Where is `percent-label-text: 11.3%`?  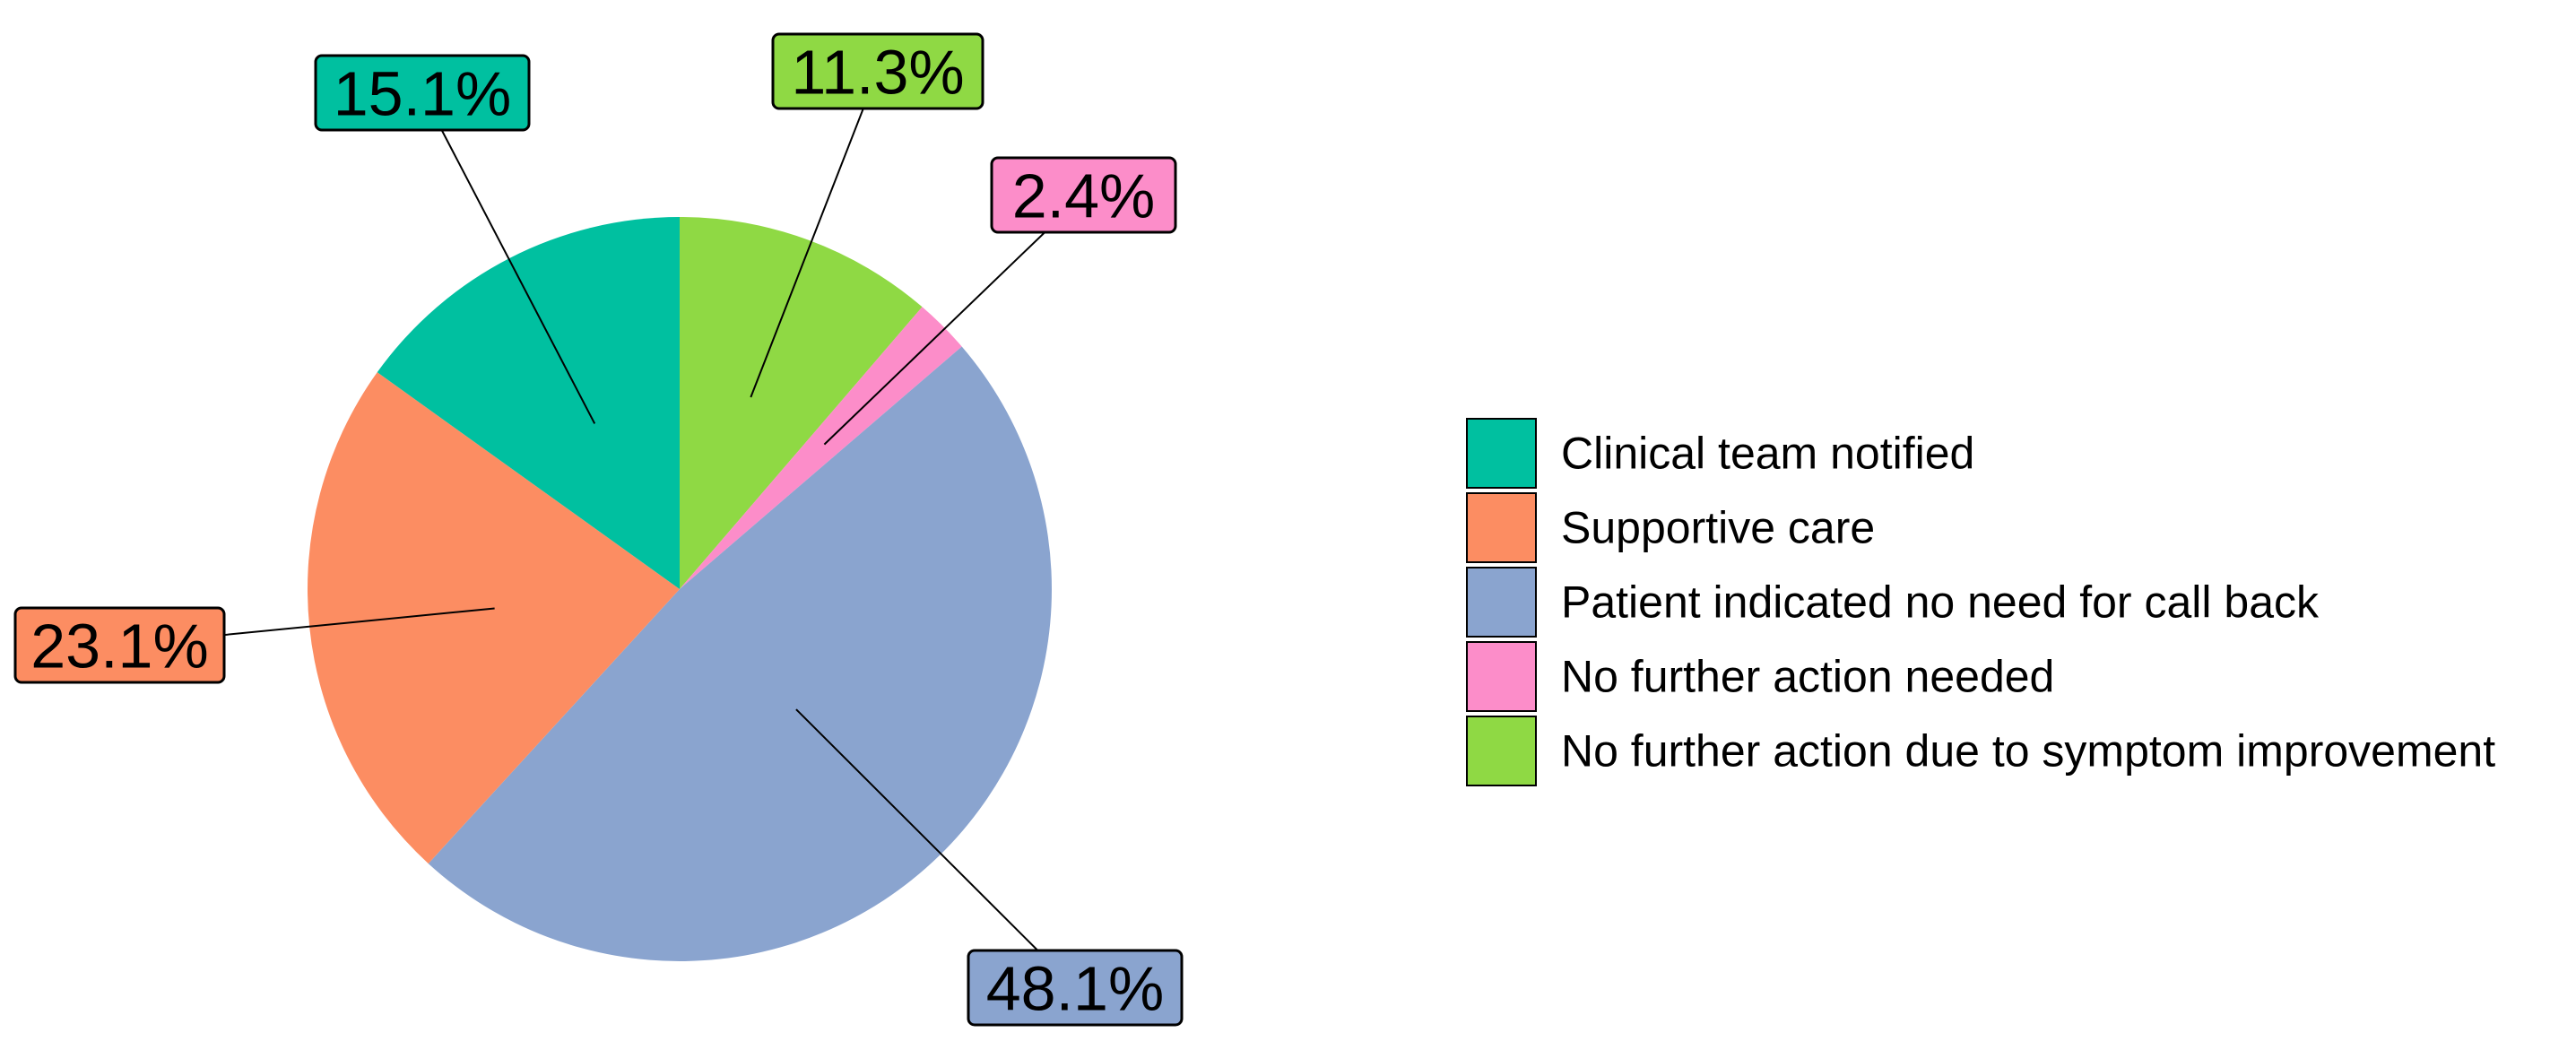 percent-label-text: 11.3% is located at coordinates (877, 73).